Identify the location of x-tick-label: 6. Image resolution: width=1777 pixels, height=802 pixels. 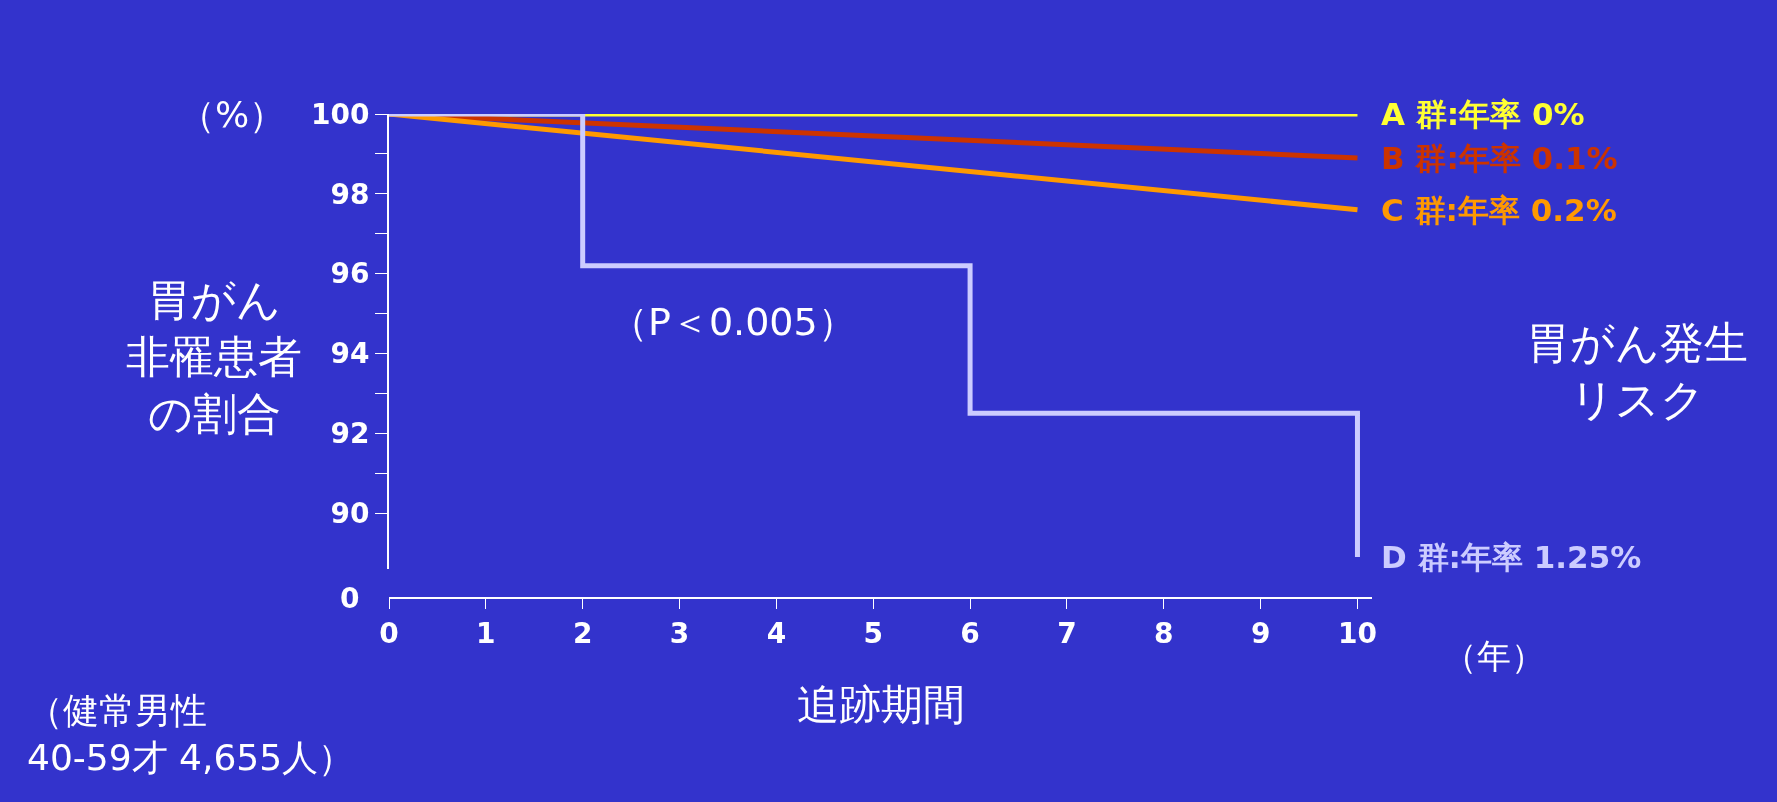
(970, 633).